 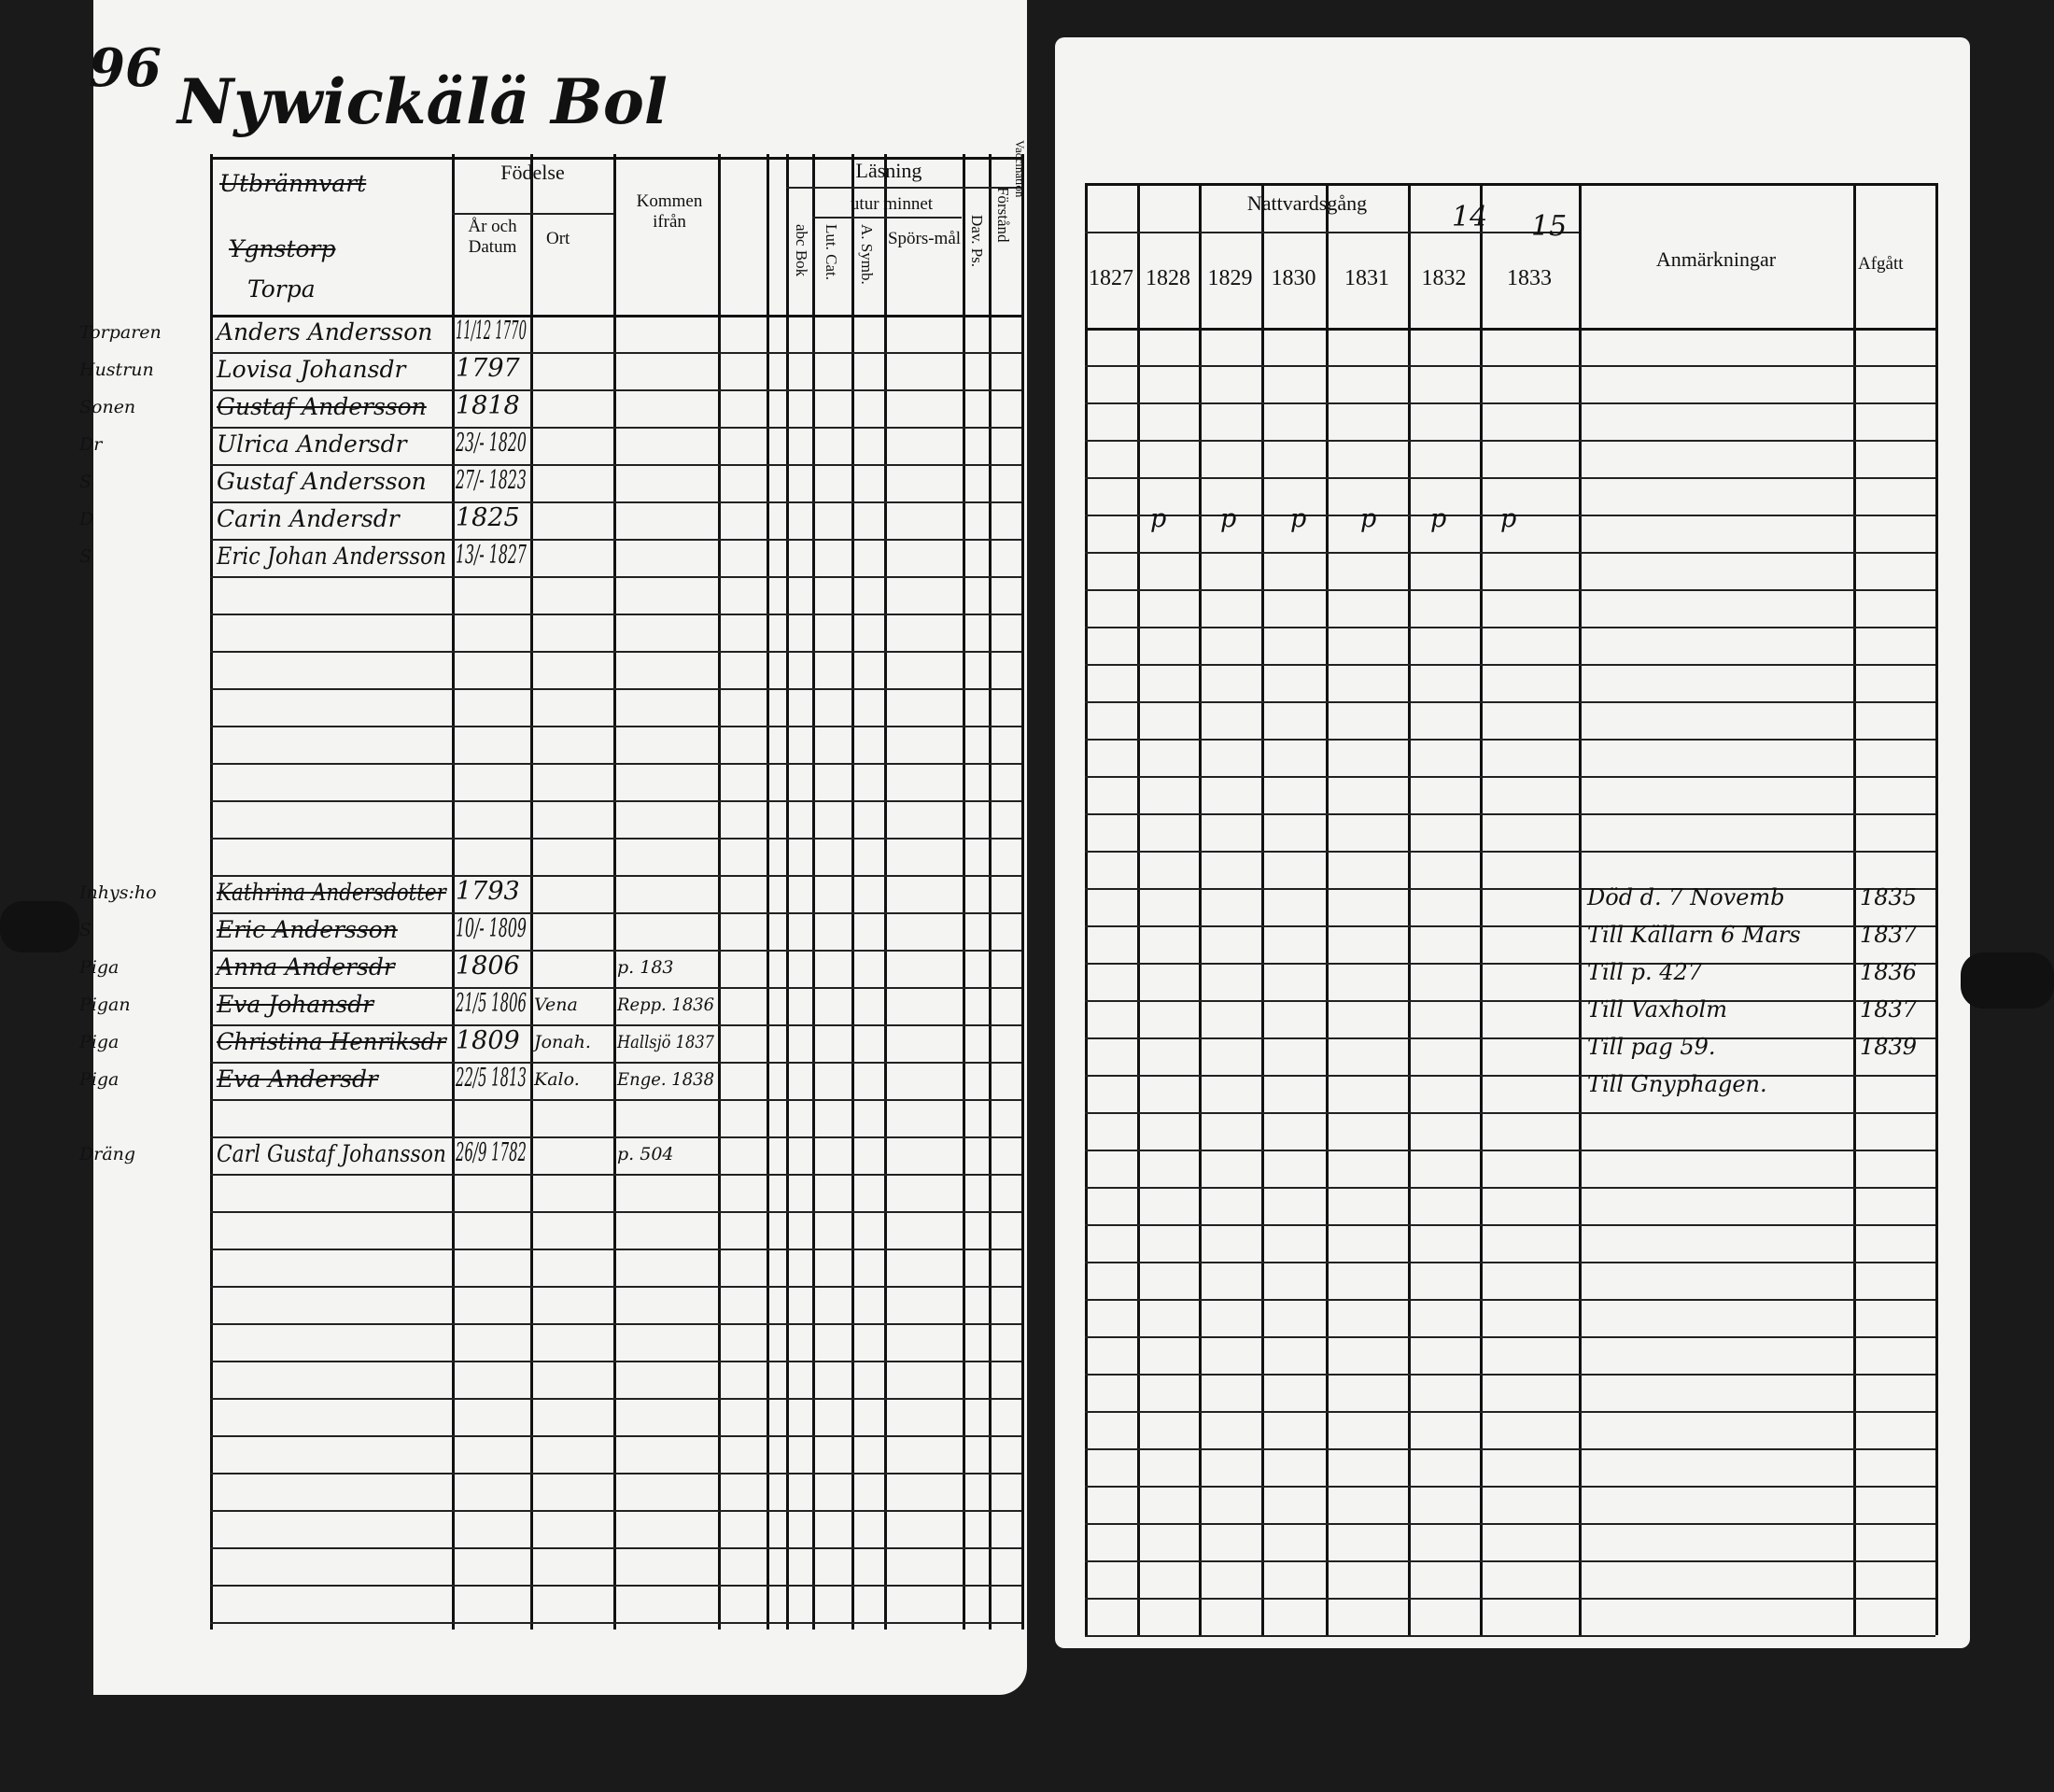 What do you see at coordinates (1889, 972) in the screenshot?
I see `row-departed: 1836` at bounding box center [1889, 972].